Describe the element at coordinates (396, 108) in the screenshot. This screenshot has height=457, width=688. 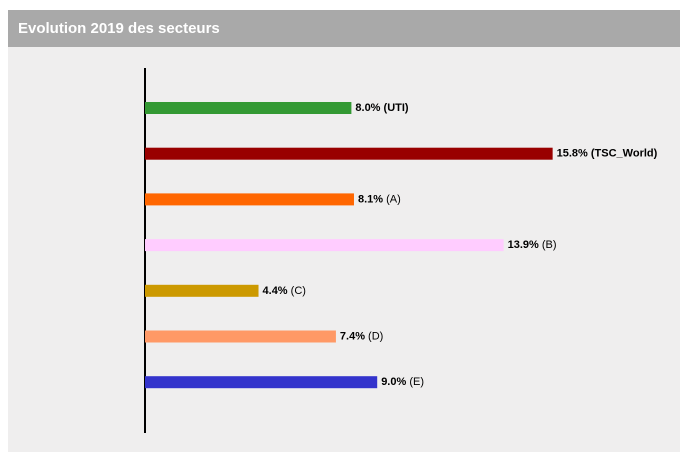
I see `category-label: (UTI)` at that location.